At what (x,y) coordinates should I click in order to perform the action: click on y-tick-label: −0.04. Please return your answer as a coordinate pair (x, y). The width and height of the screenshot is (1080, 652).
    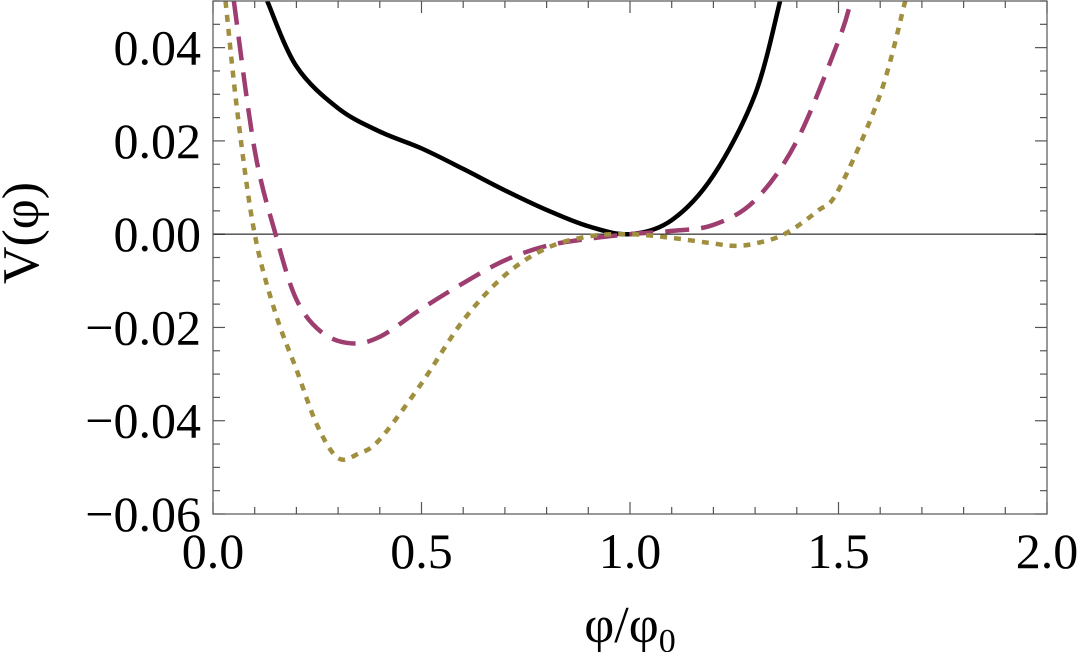
    Looking at the image, I should click on (143, 421).